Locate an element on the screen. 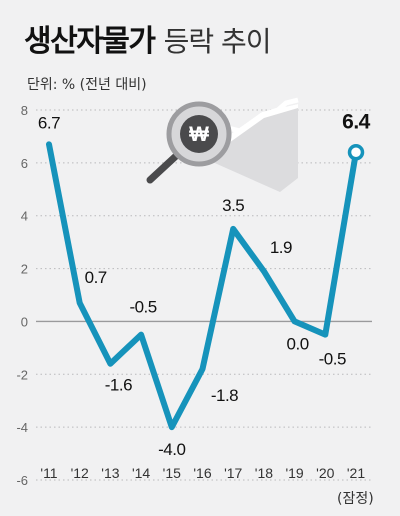 The image size is (400, 516). x-tick-label: '21 is located at coordinates (356, 473).